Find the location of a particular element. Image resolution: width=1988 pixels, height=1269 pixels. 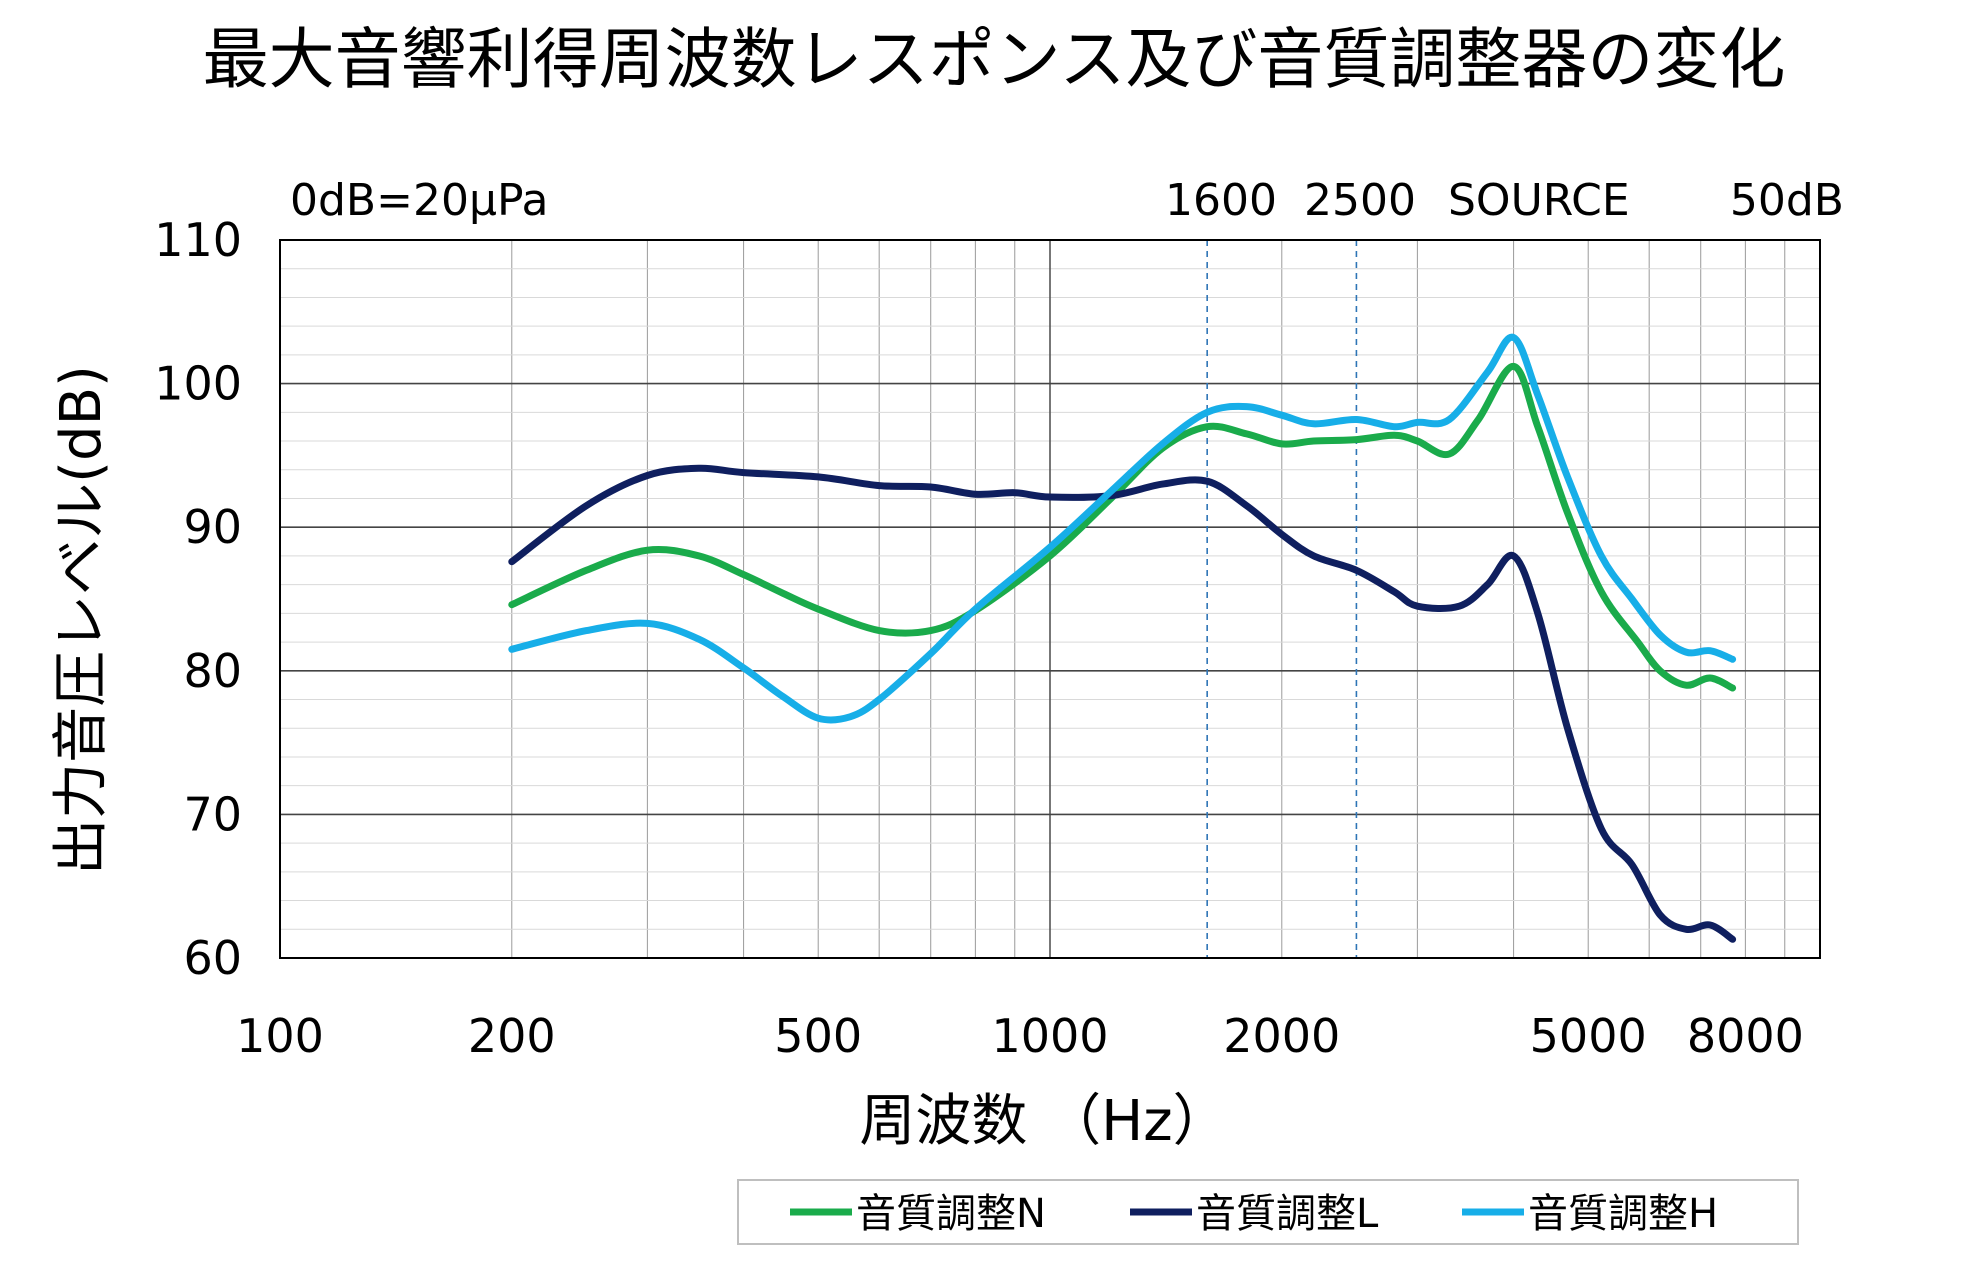

source-level-label: 50dB is located at coordinates (1787, 200).